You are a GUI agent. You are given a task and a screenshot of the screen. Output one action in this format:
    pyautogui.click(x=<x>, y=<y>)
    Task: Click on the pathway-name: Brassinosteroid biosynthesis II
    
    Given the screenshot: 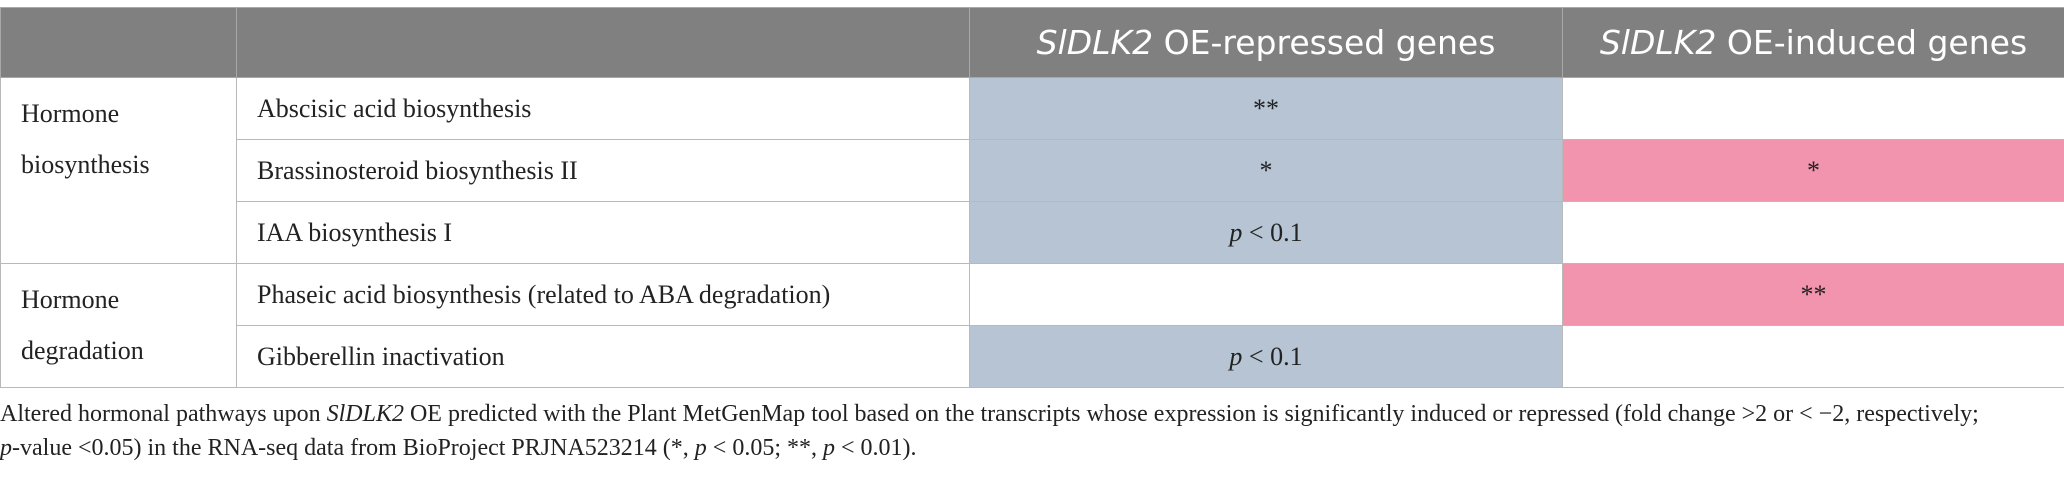 What is the action you would take?
    pyautogui.click(x=603, y=170)
    